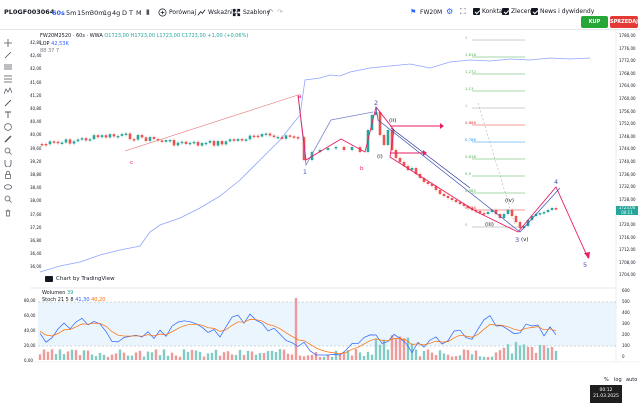  What do you see at coordinates (139, 13) in the screenshot?
I see `tf-m: M` at bounding box center [139, 13].